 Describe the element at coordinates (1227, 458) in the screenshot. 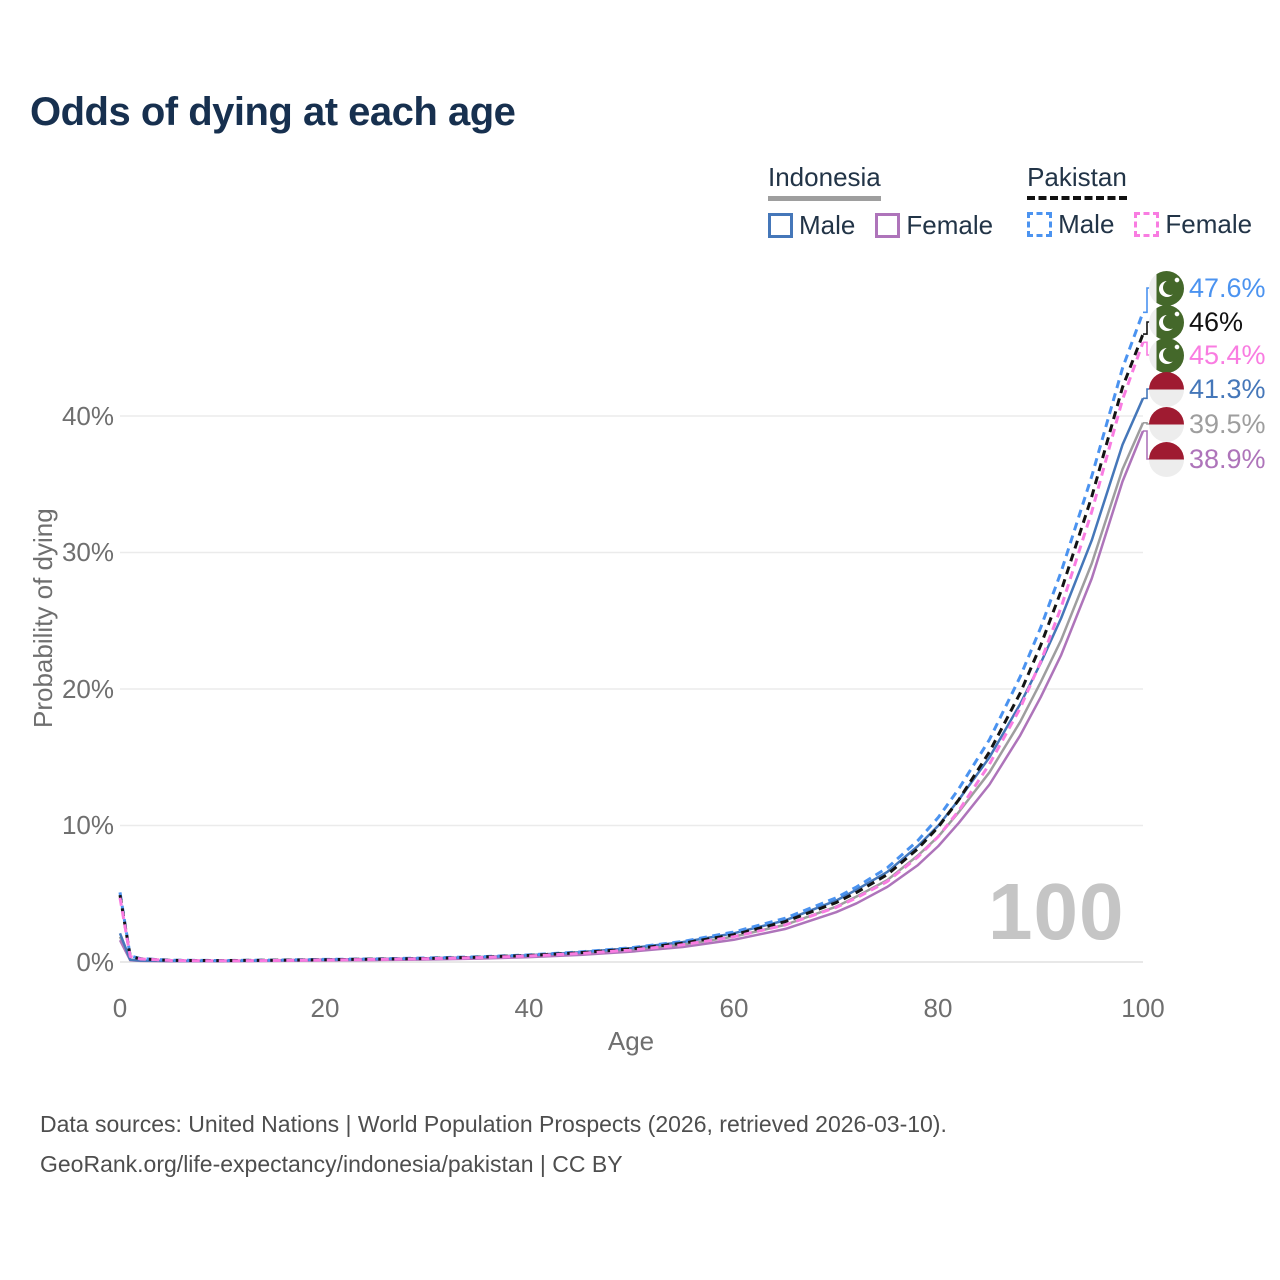

I see `end-value: 38.9%` at that location.